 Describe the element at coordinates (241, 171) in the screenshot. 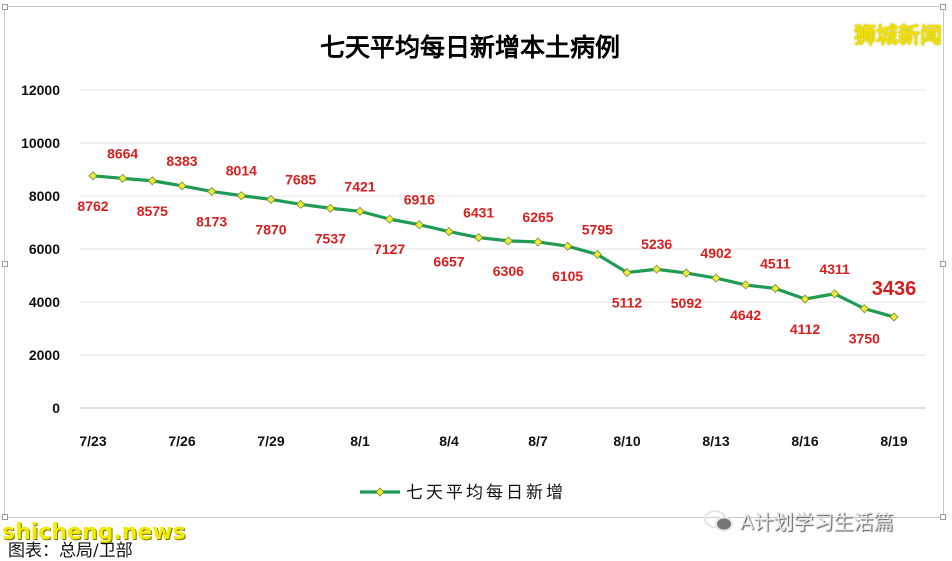

I see `data-label: 8014` at that location.